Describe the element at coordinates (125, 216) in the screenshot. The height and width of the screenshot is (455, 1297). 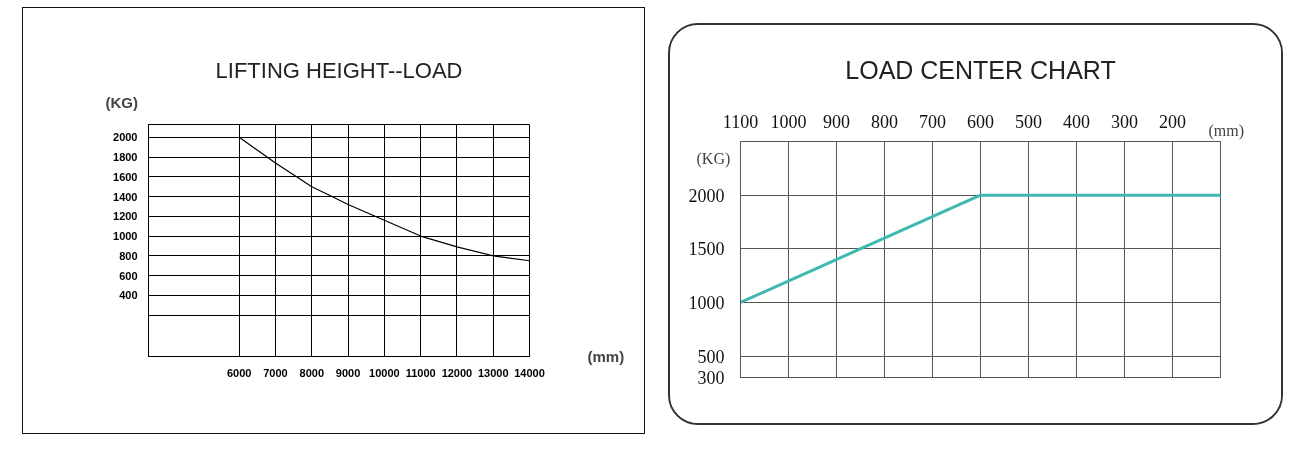
I see `y-tick-label: 1200` at that location.